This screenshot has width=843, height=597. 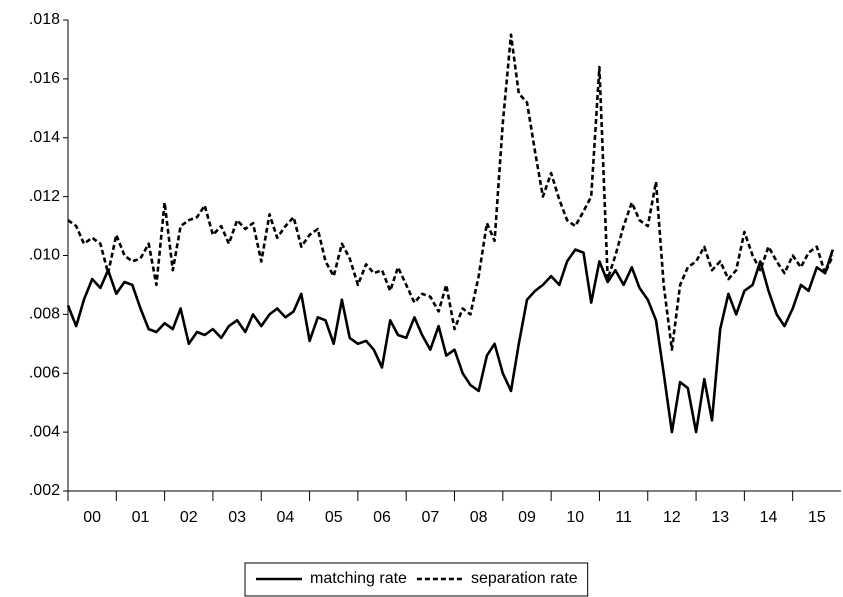 I want to click on y-tick-label: .008, so click(x=44, y=314).